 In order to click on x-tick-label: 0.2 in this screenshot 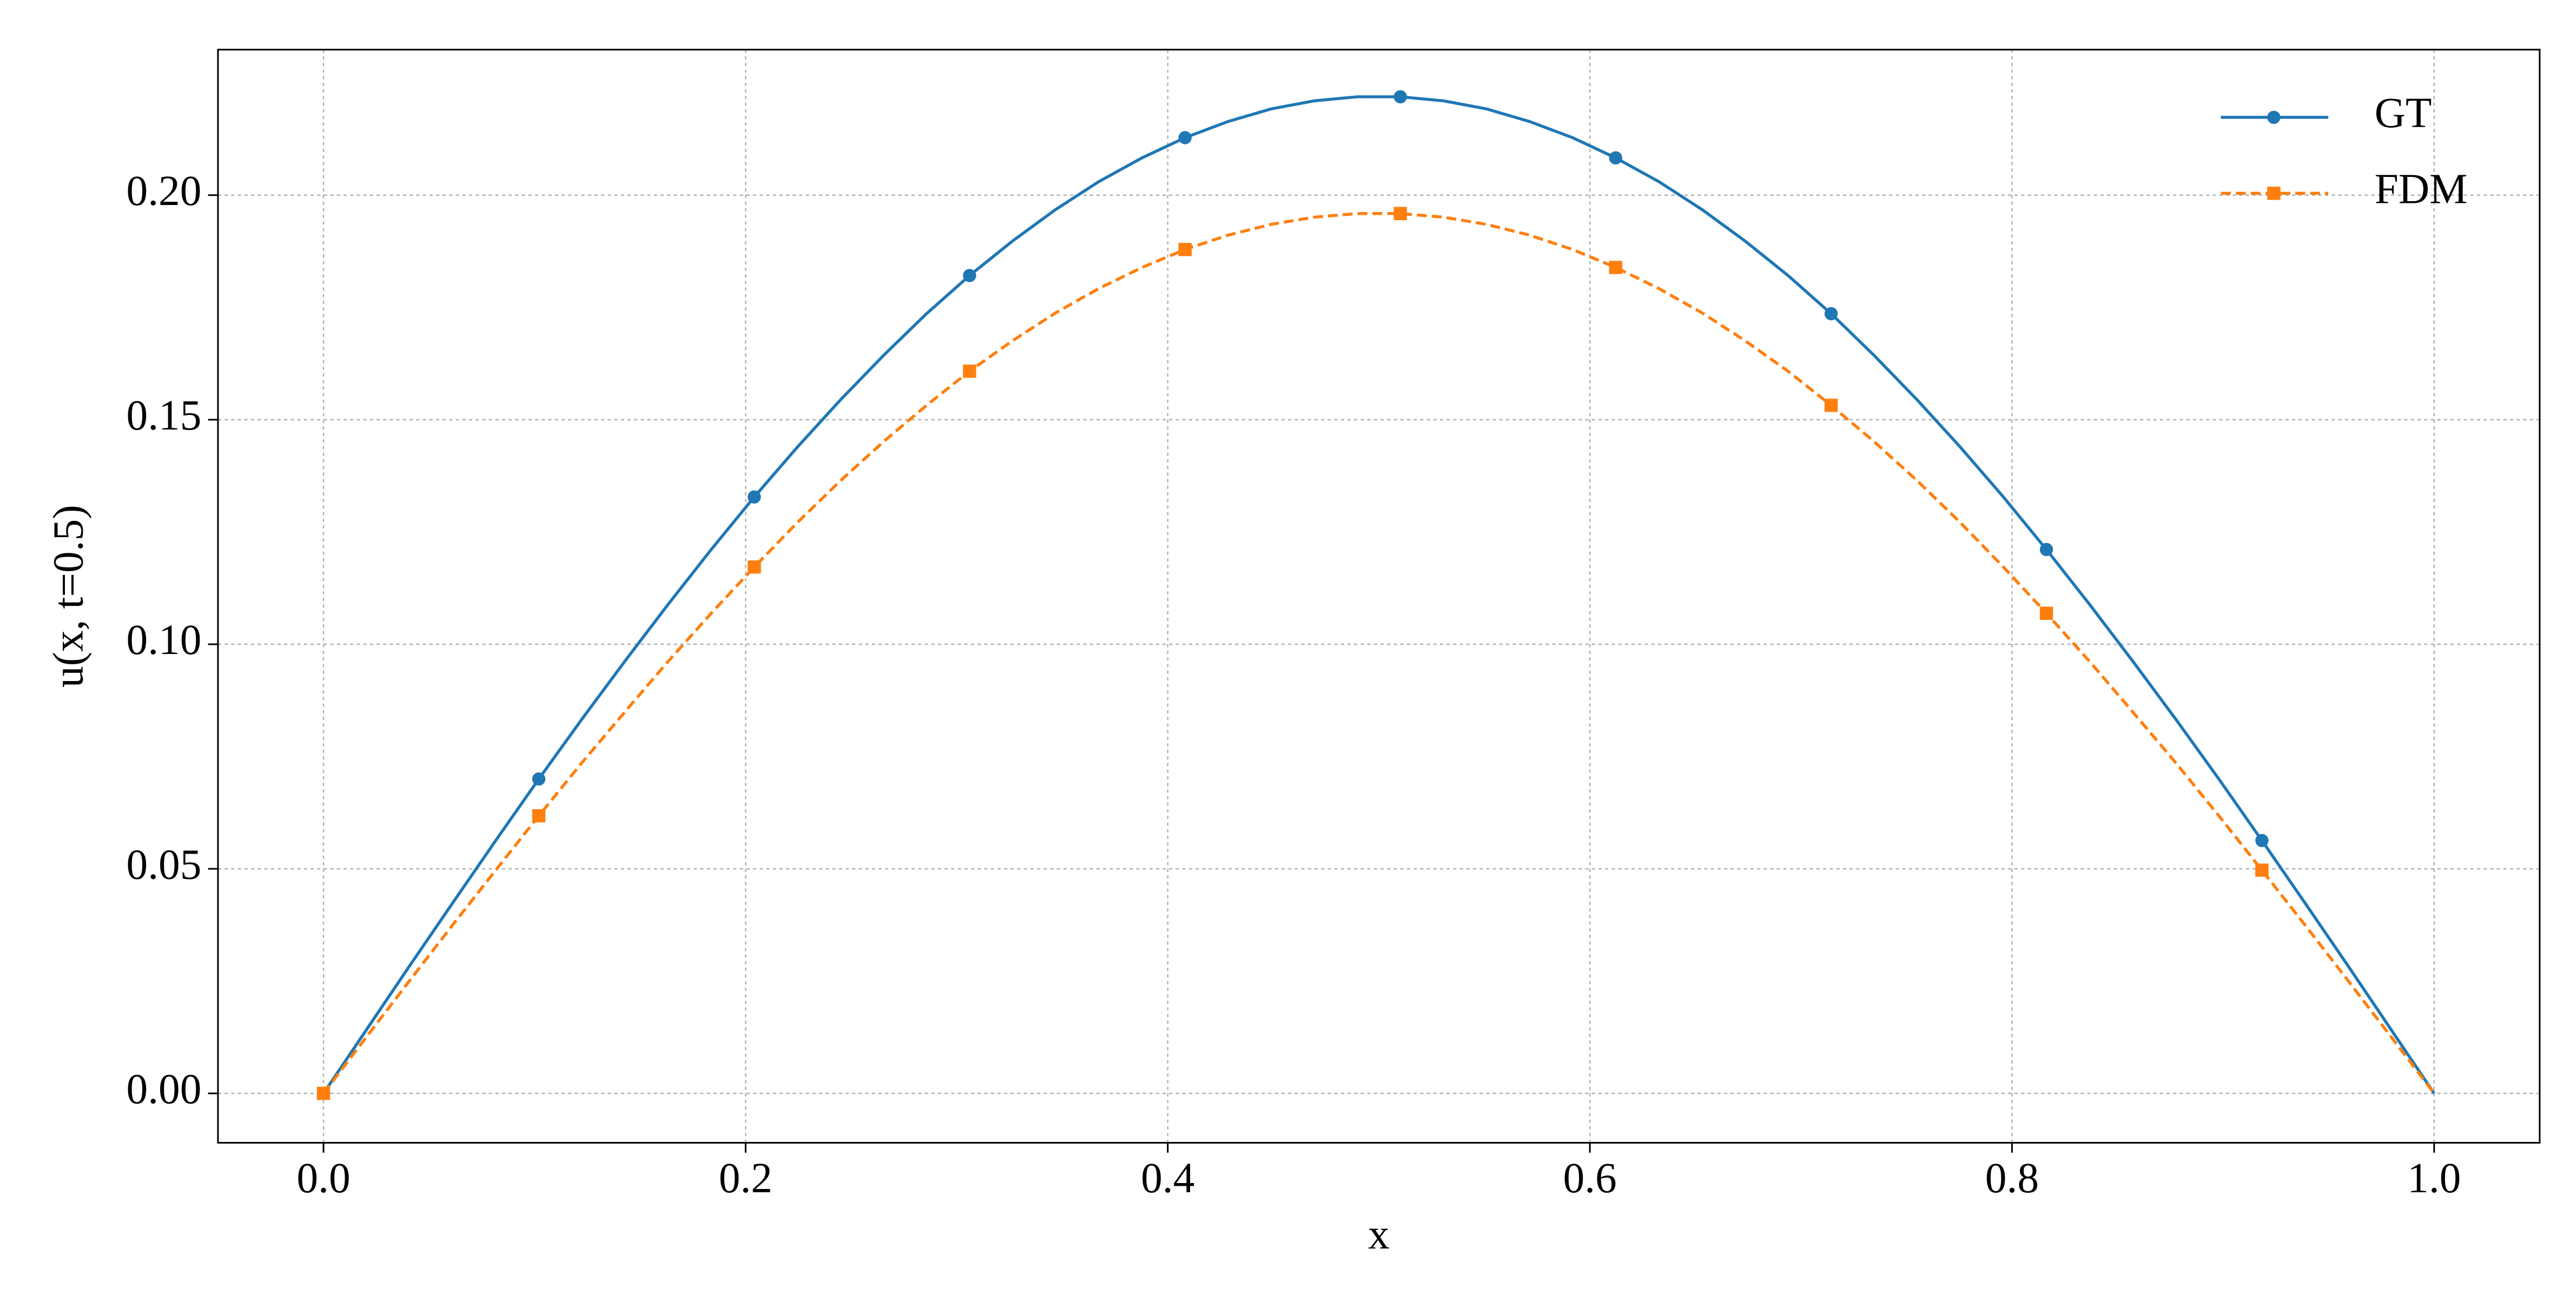, I will do `click(745, 1178)`.